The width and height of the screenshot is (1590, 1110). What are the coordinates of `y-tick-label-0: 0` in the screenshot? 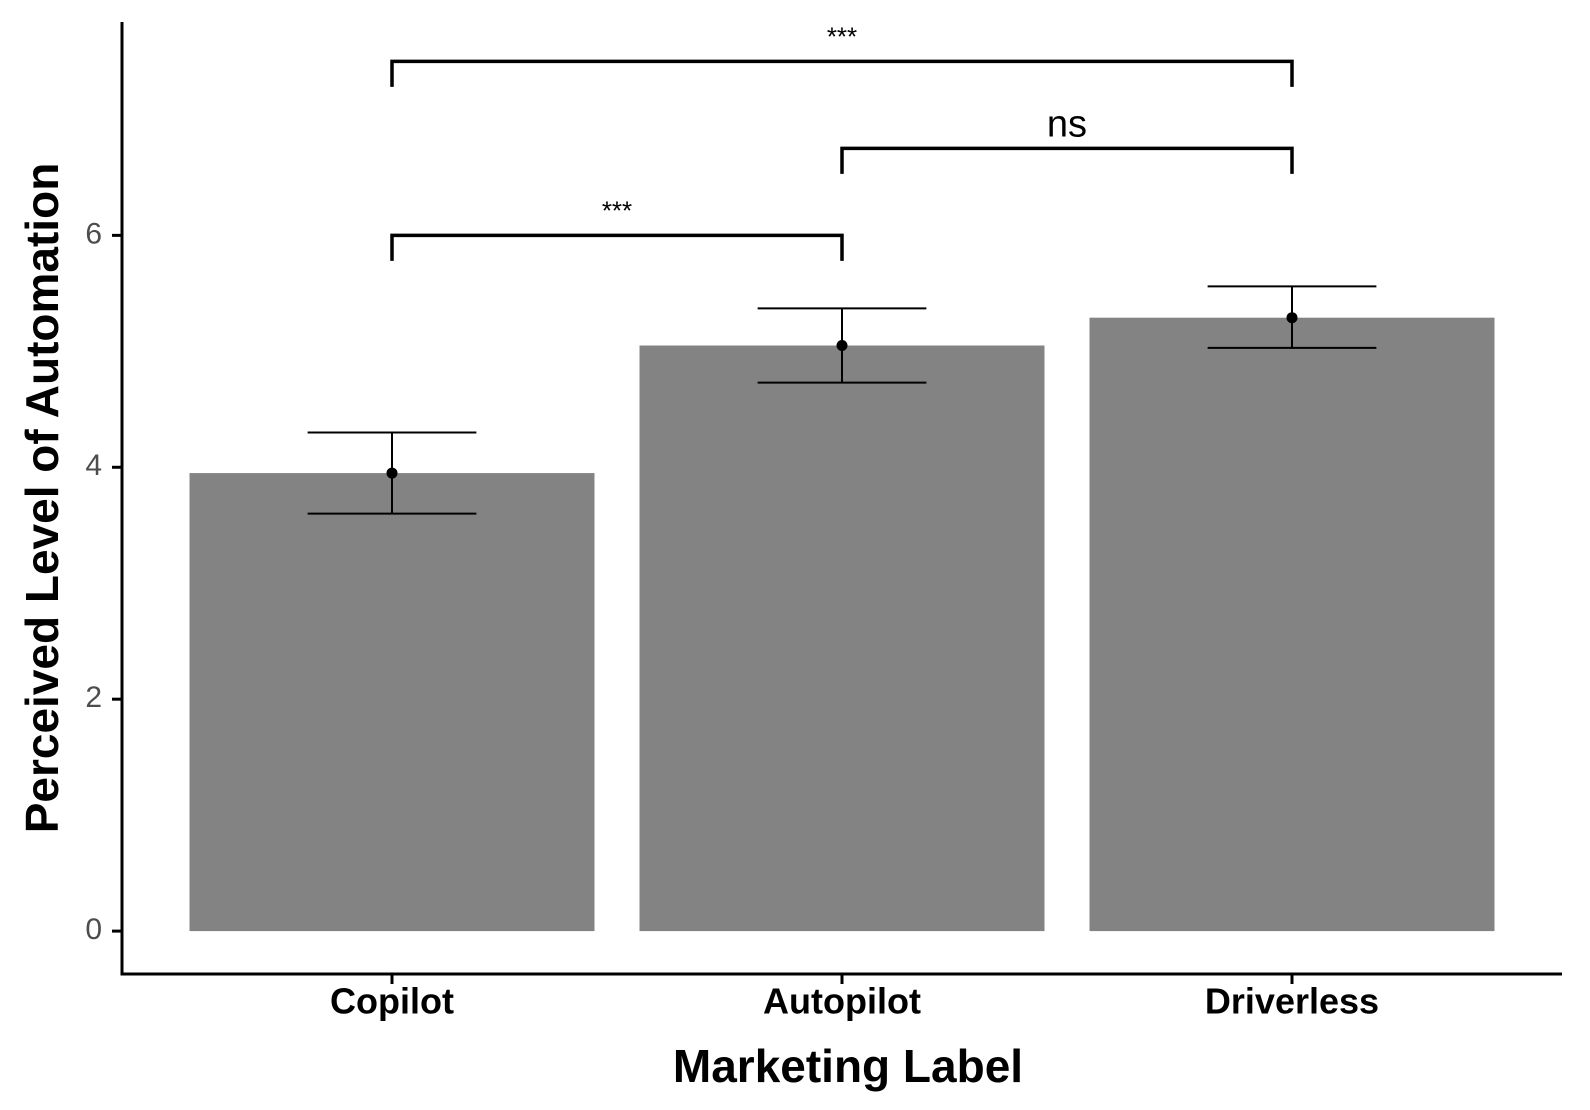 It's located at (93, 929).